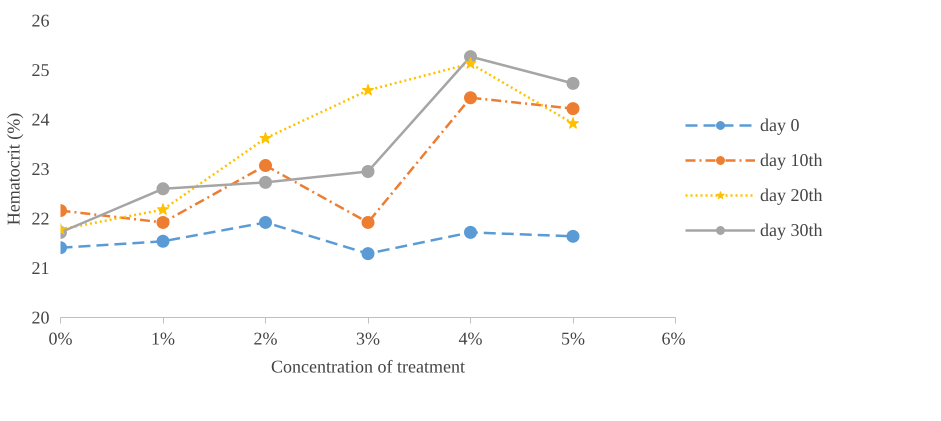 The width and height of the screenshot is (941, 421). I want to click on y-tick-label: 21, so click(41, 268).